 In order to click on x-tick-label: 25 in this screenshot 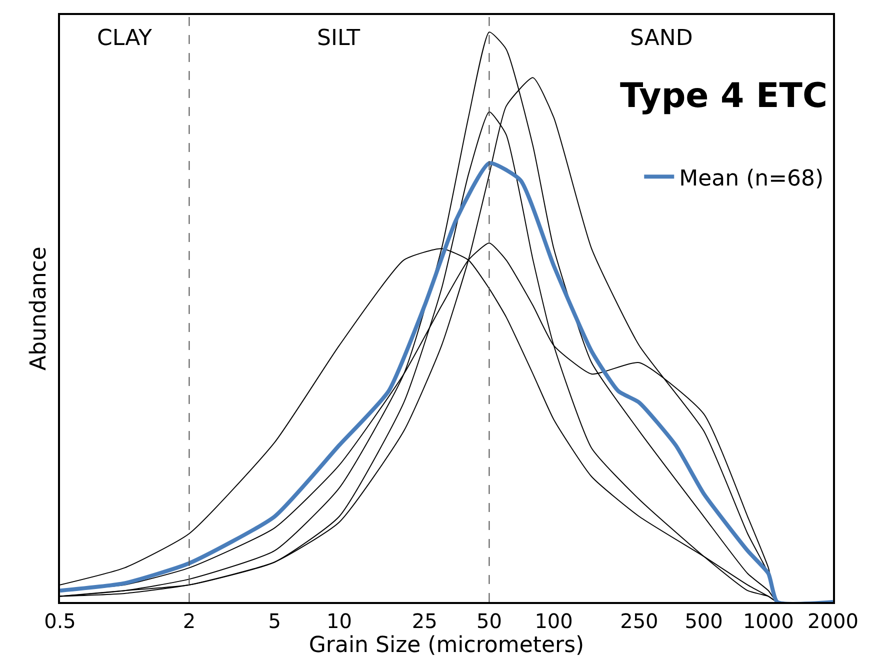, I will do `click(425, 621)`.